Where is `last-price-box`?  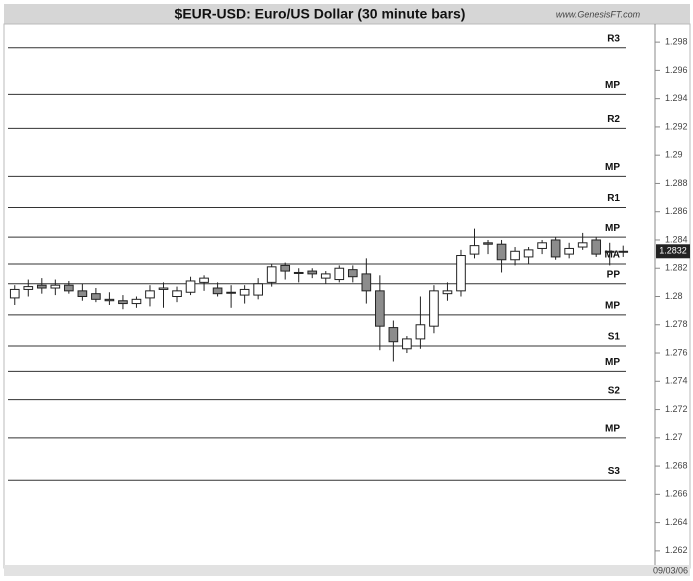 last-price-box is located at coordinates (673, 251).